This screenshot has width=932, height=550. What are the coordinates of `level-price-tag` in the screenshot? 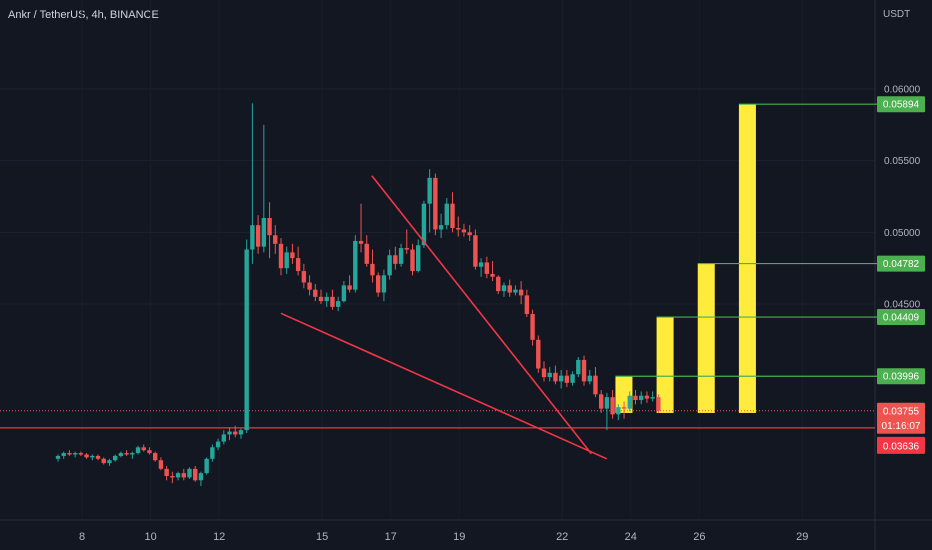 It's located at (901, 445).